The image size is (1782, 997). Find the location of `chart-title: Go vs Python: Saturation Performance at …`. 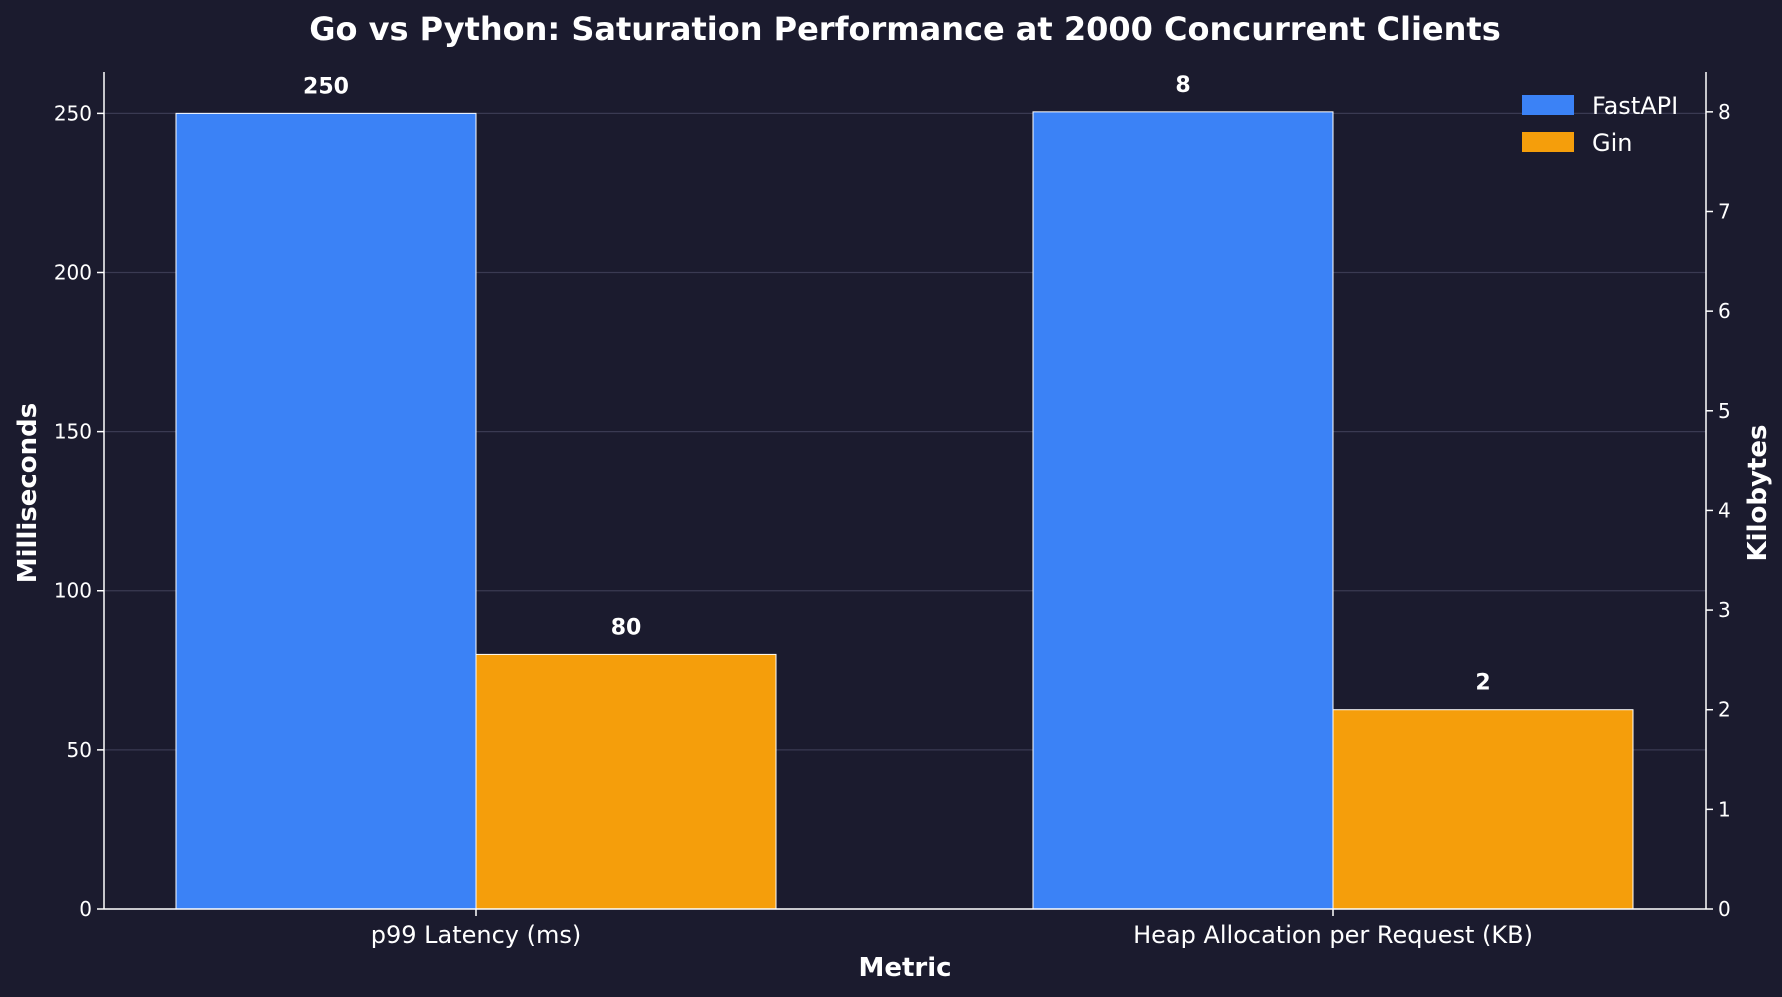

chart-title: Go vs Python: Saturation Performance at … is located at coordinates (905, 29).